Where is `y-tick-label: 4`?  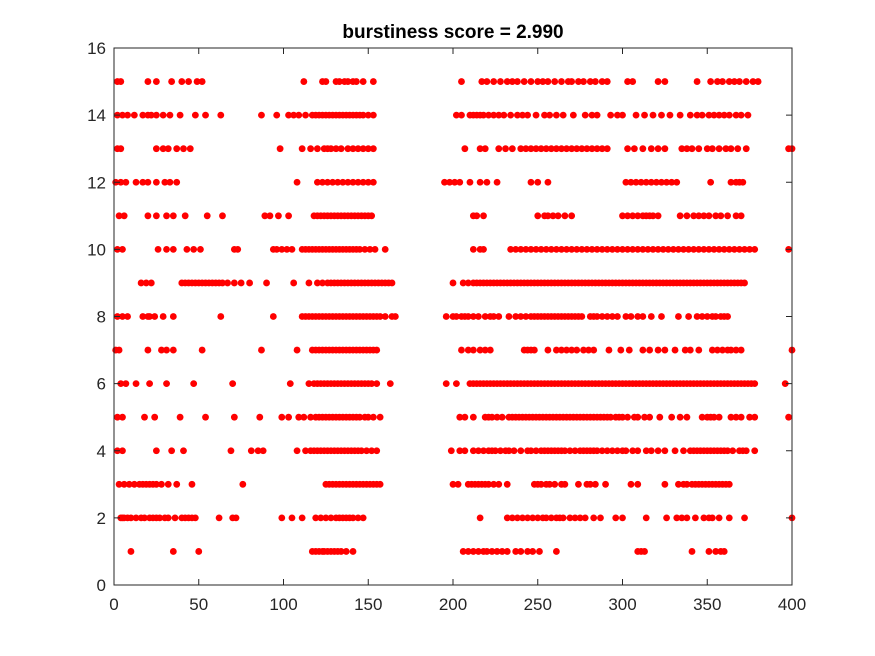 y-tick-label: 4 is located at coordinates (101, 451).